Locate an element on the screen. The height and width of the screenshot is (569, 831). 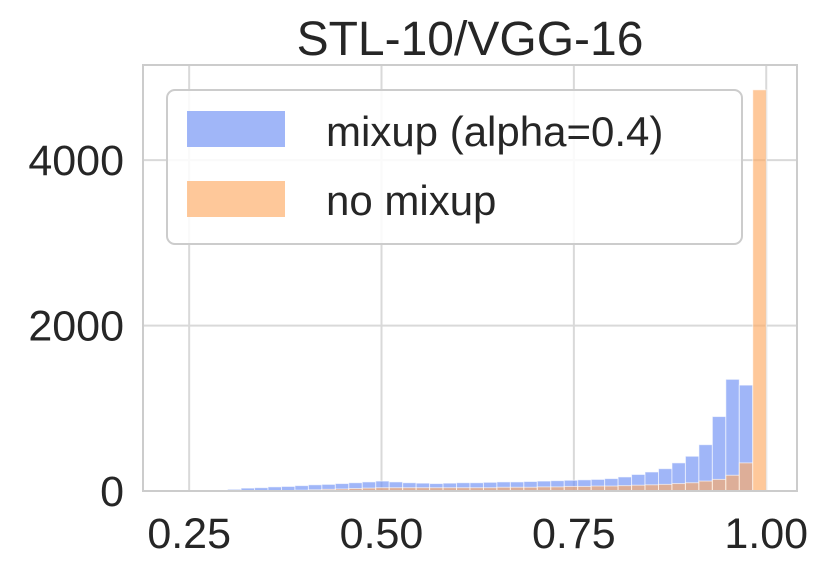
y-axis: 0 2000 4000 is located at coordinates (76, 326).